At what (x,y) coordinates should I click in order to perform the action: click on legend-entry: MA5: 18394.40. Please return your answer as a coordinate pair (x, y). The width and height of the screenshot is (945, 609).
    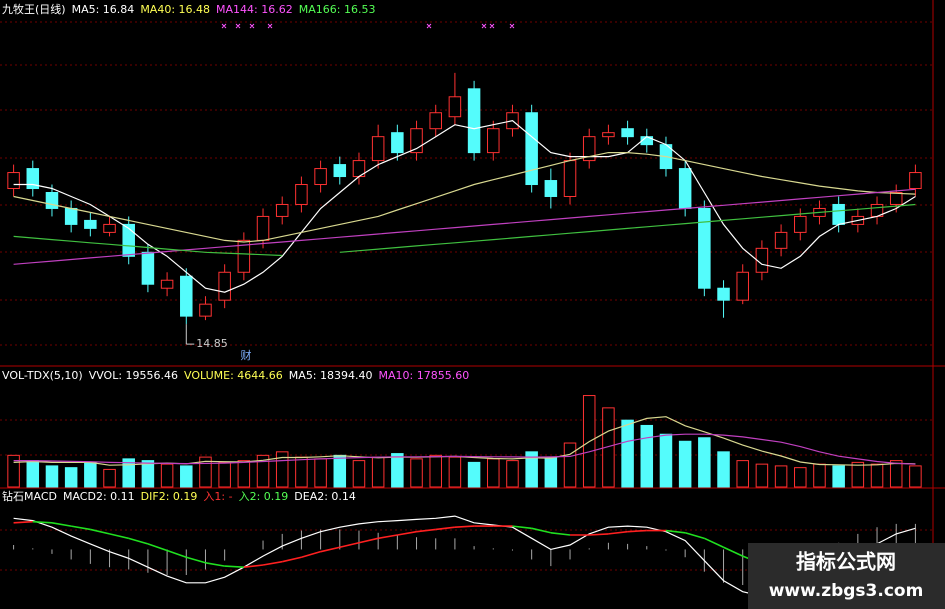
    Looking at the image, I should click on (331, 375).